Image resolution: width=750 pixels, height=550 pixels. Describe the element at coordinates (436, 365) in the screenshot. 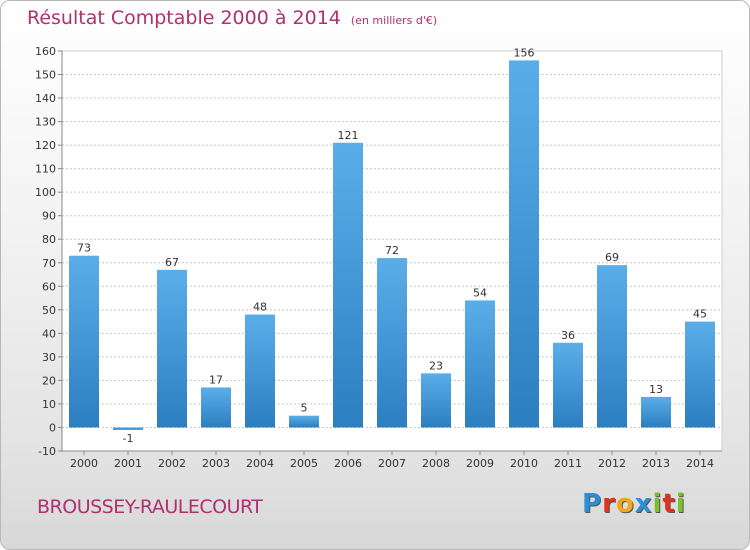

I see `data-label-2008: 23` at that location.